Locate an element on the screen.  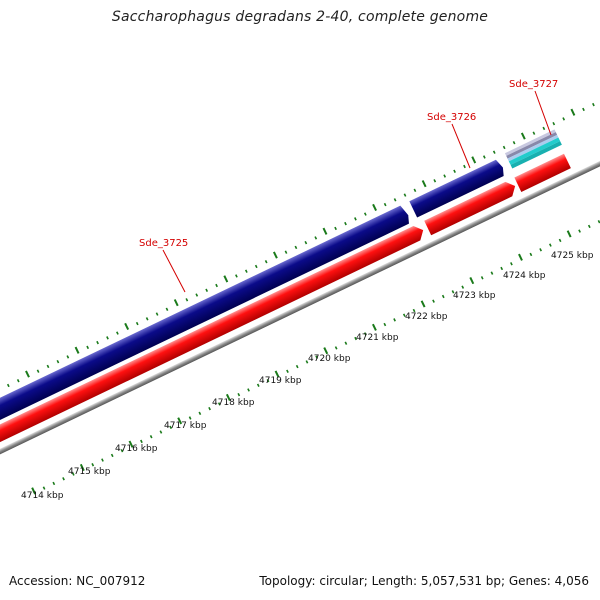
kbp-label: 4719 kbp is located at coordinates (280, 381).